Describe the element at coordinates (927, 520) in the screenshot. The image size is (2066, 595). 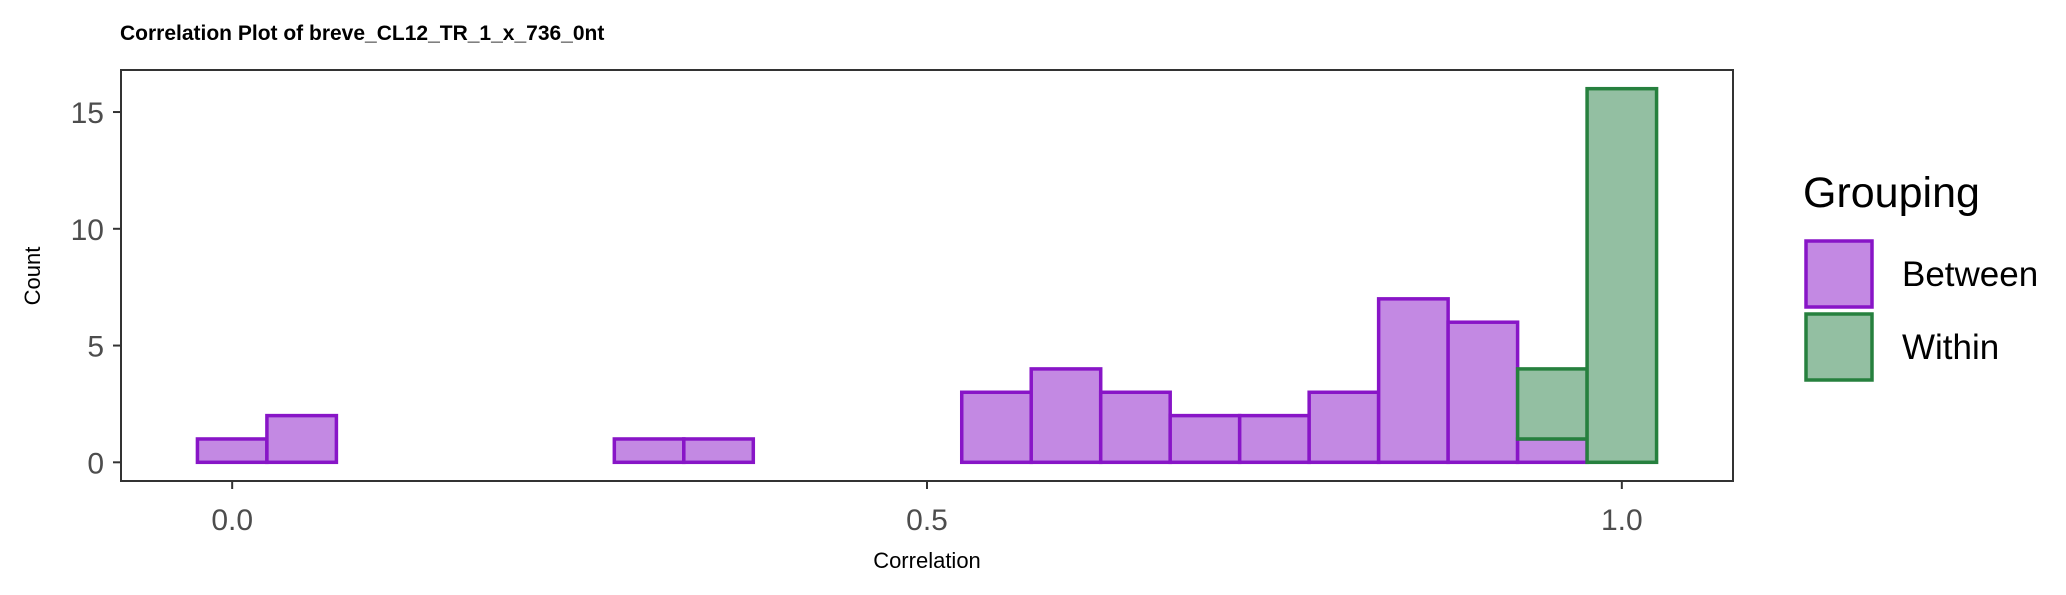
I see `x-tick-label-1: 0.5` at that location.